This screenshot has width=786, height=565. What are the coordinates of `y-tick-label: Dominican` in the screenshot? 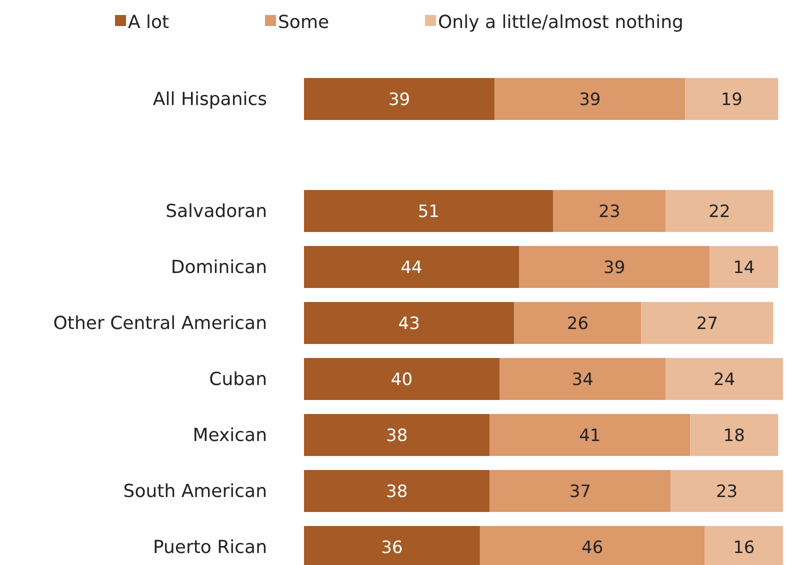 It's located at (218, 267).